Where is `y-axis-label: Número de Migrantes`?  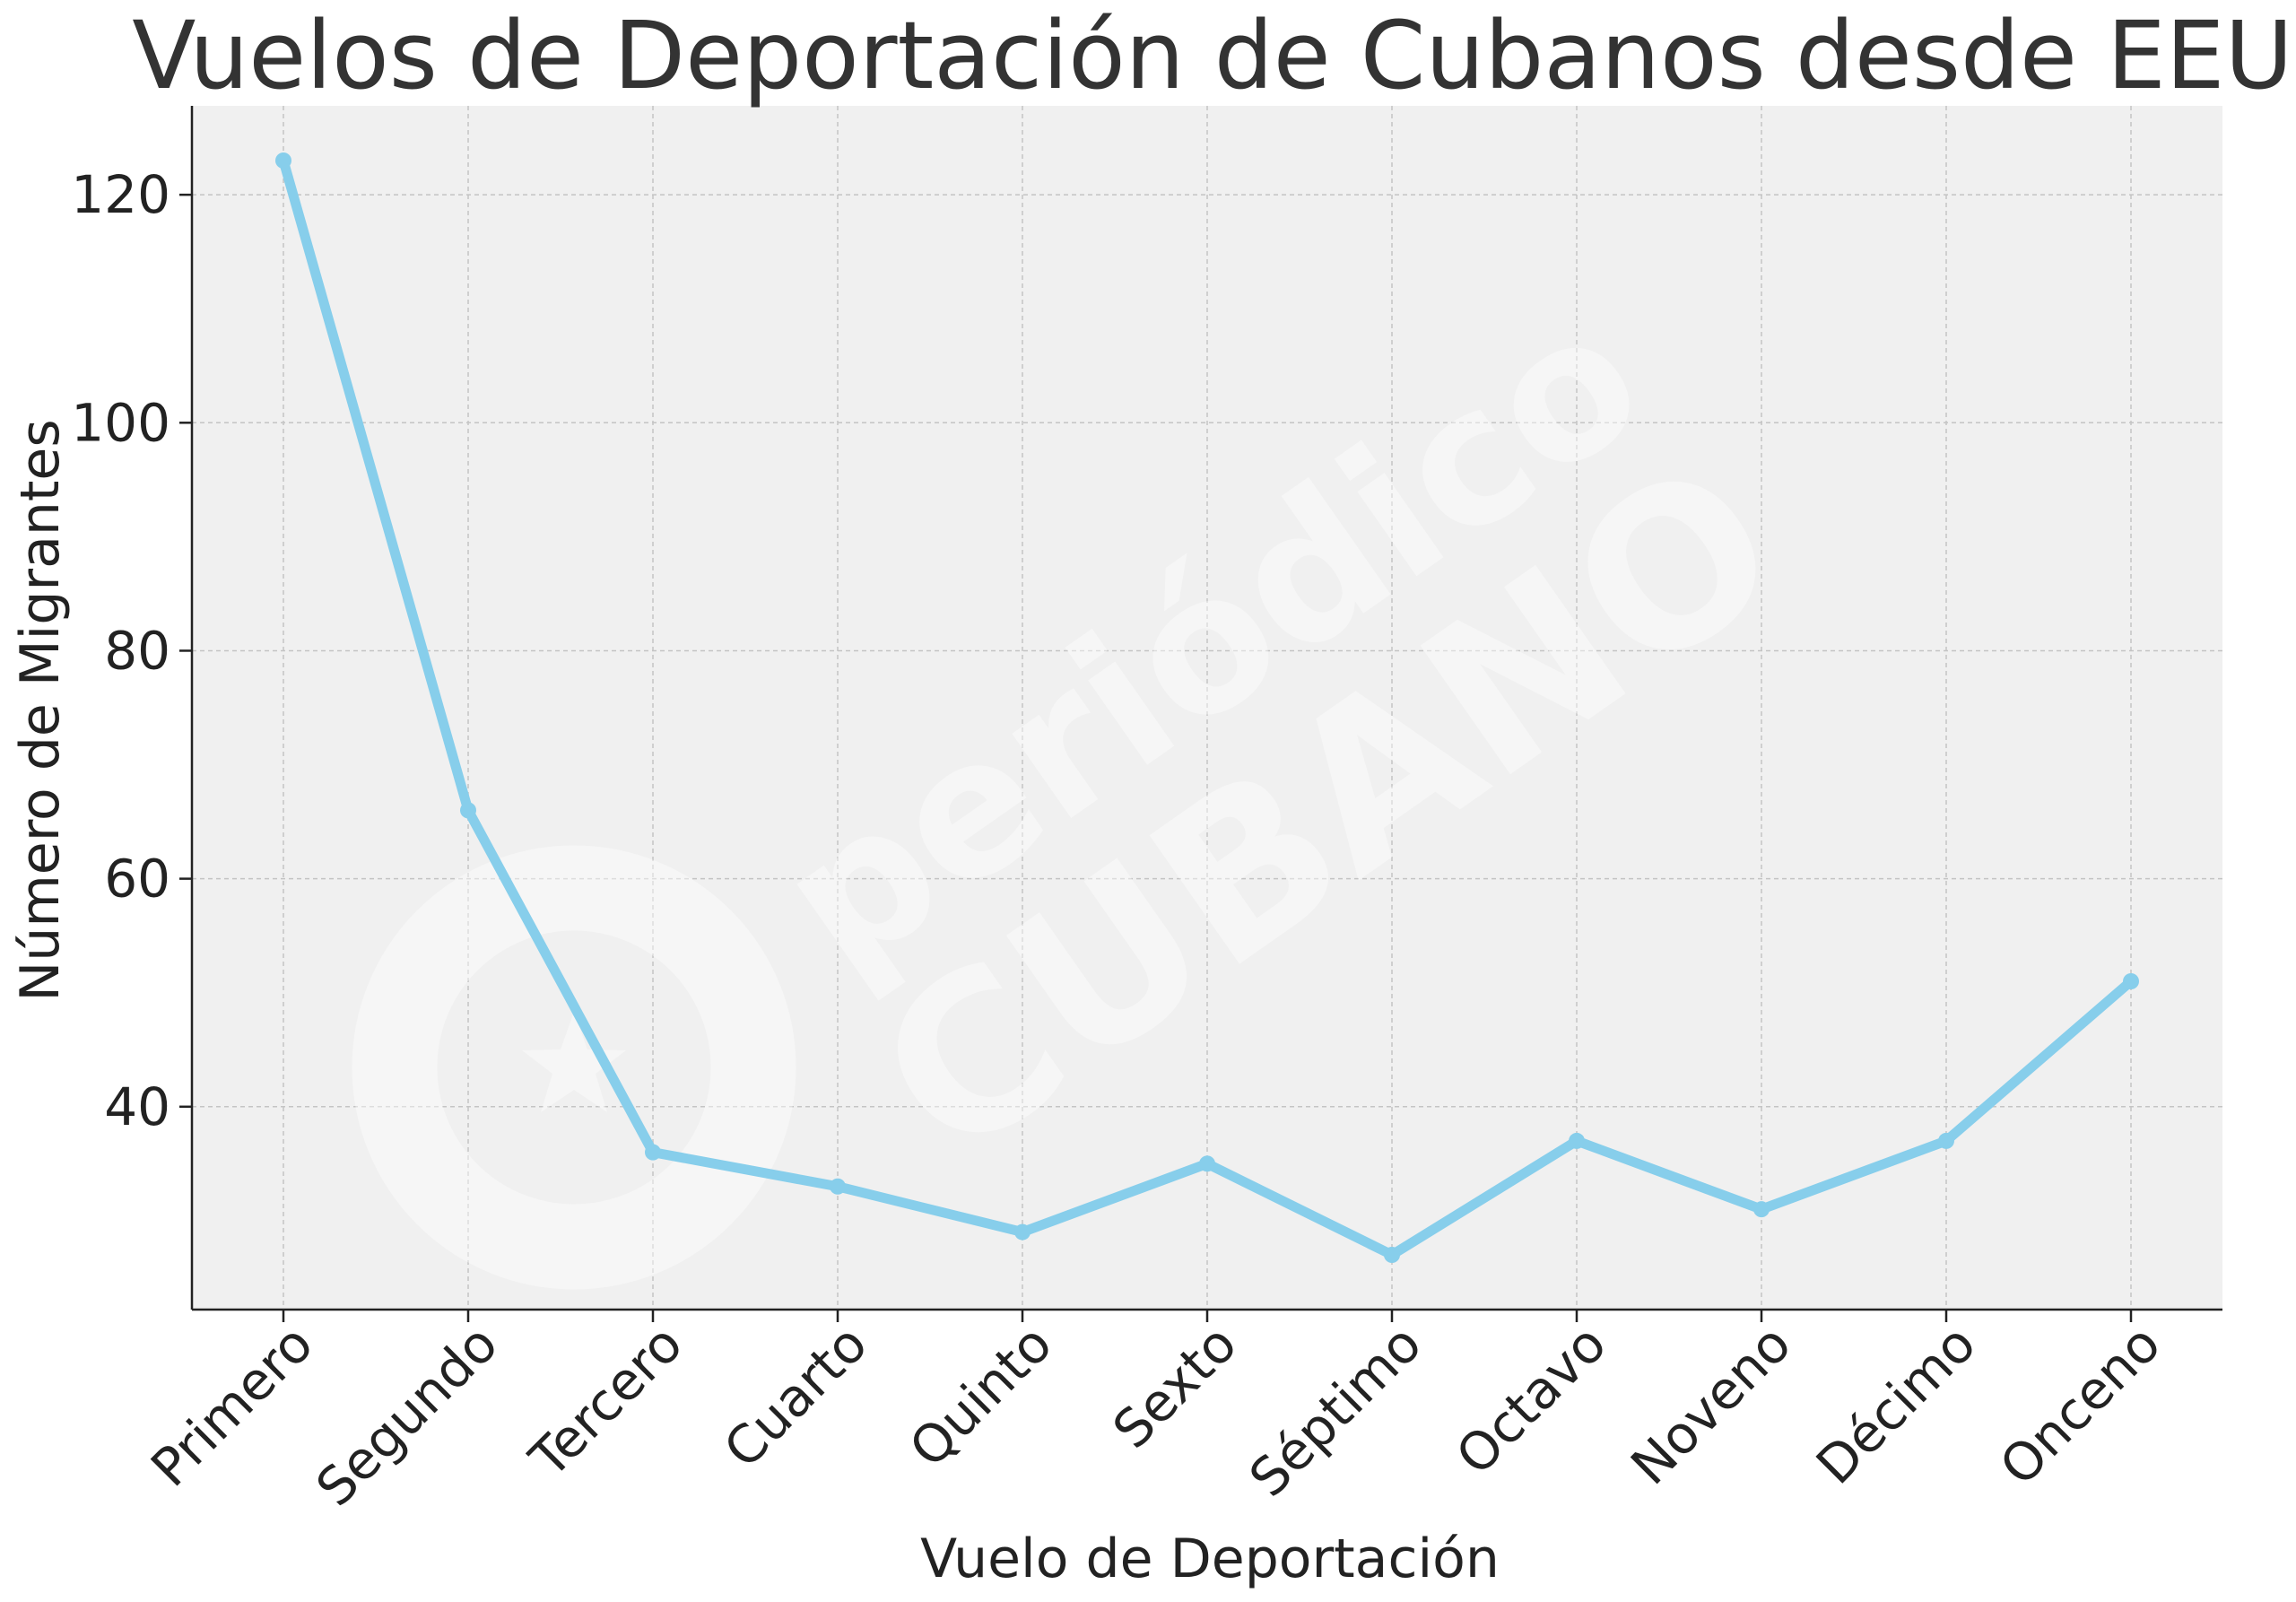 y-axis-label: Número de Migrantes is located at coordinates (40, 710).